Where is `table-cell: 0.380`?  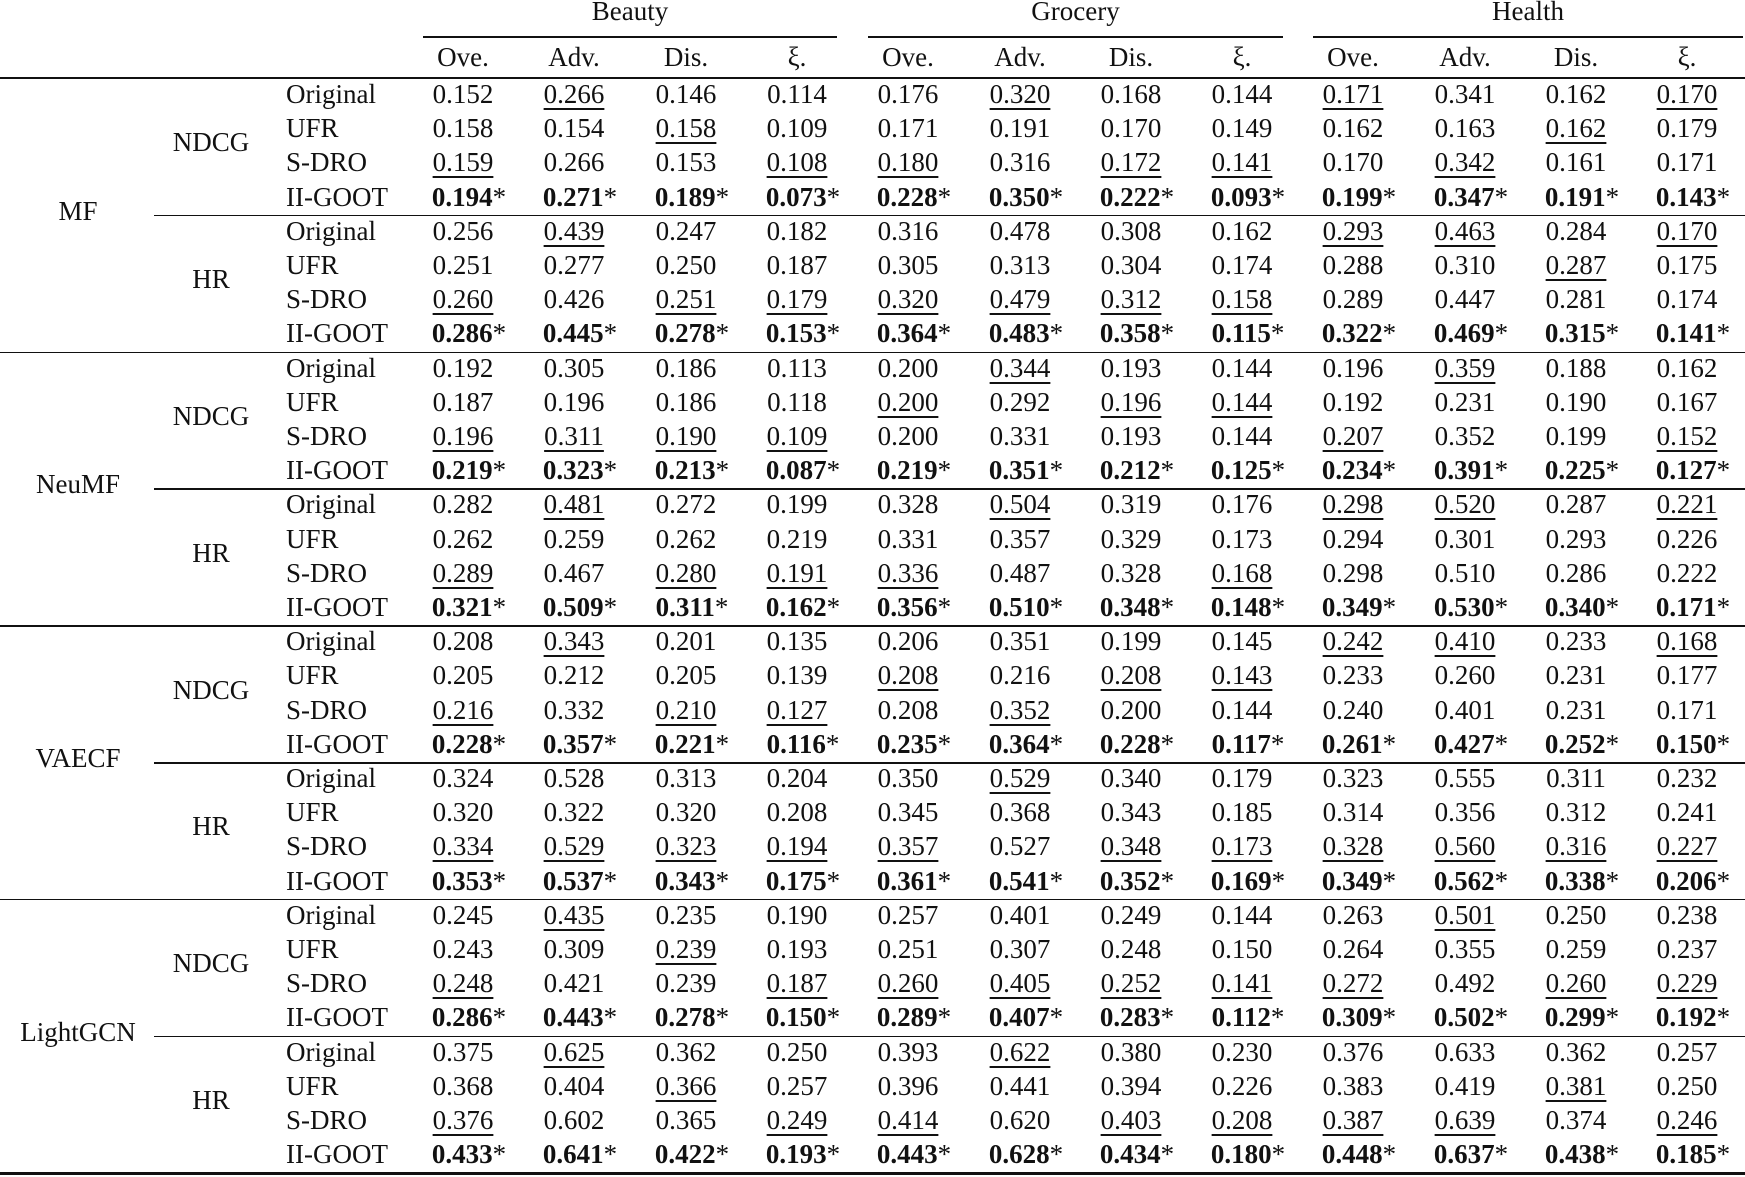 table-cell: 0.380 is located at coordinates (1131, 1052).